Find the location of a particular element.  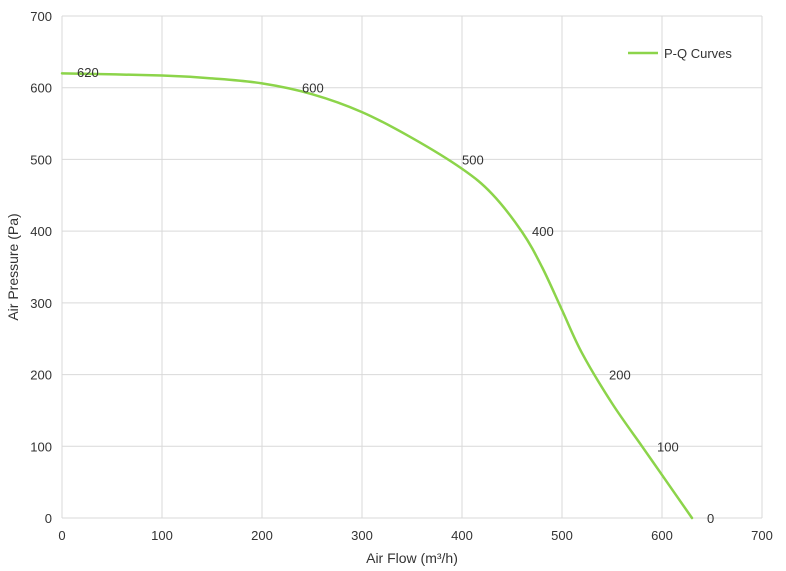

x-tick-label: 500 is located at coordinates (562, 535).